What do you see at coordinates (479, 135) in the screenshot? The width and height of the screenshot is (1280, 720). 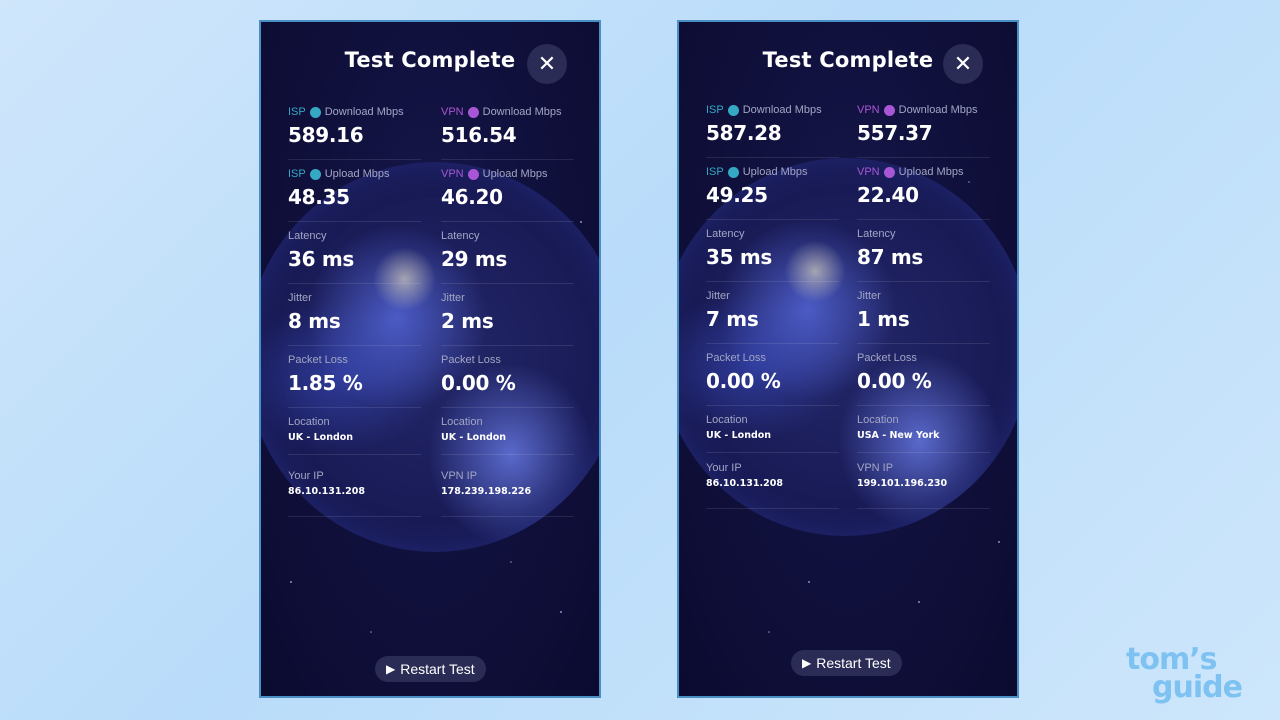 I see `metric-value: 516.54` at bounding box center [479, 135].